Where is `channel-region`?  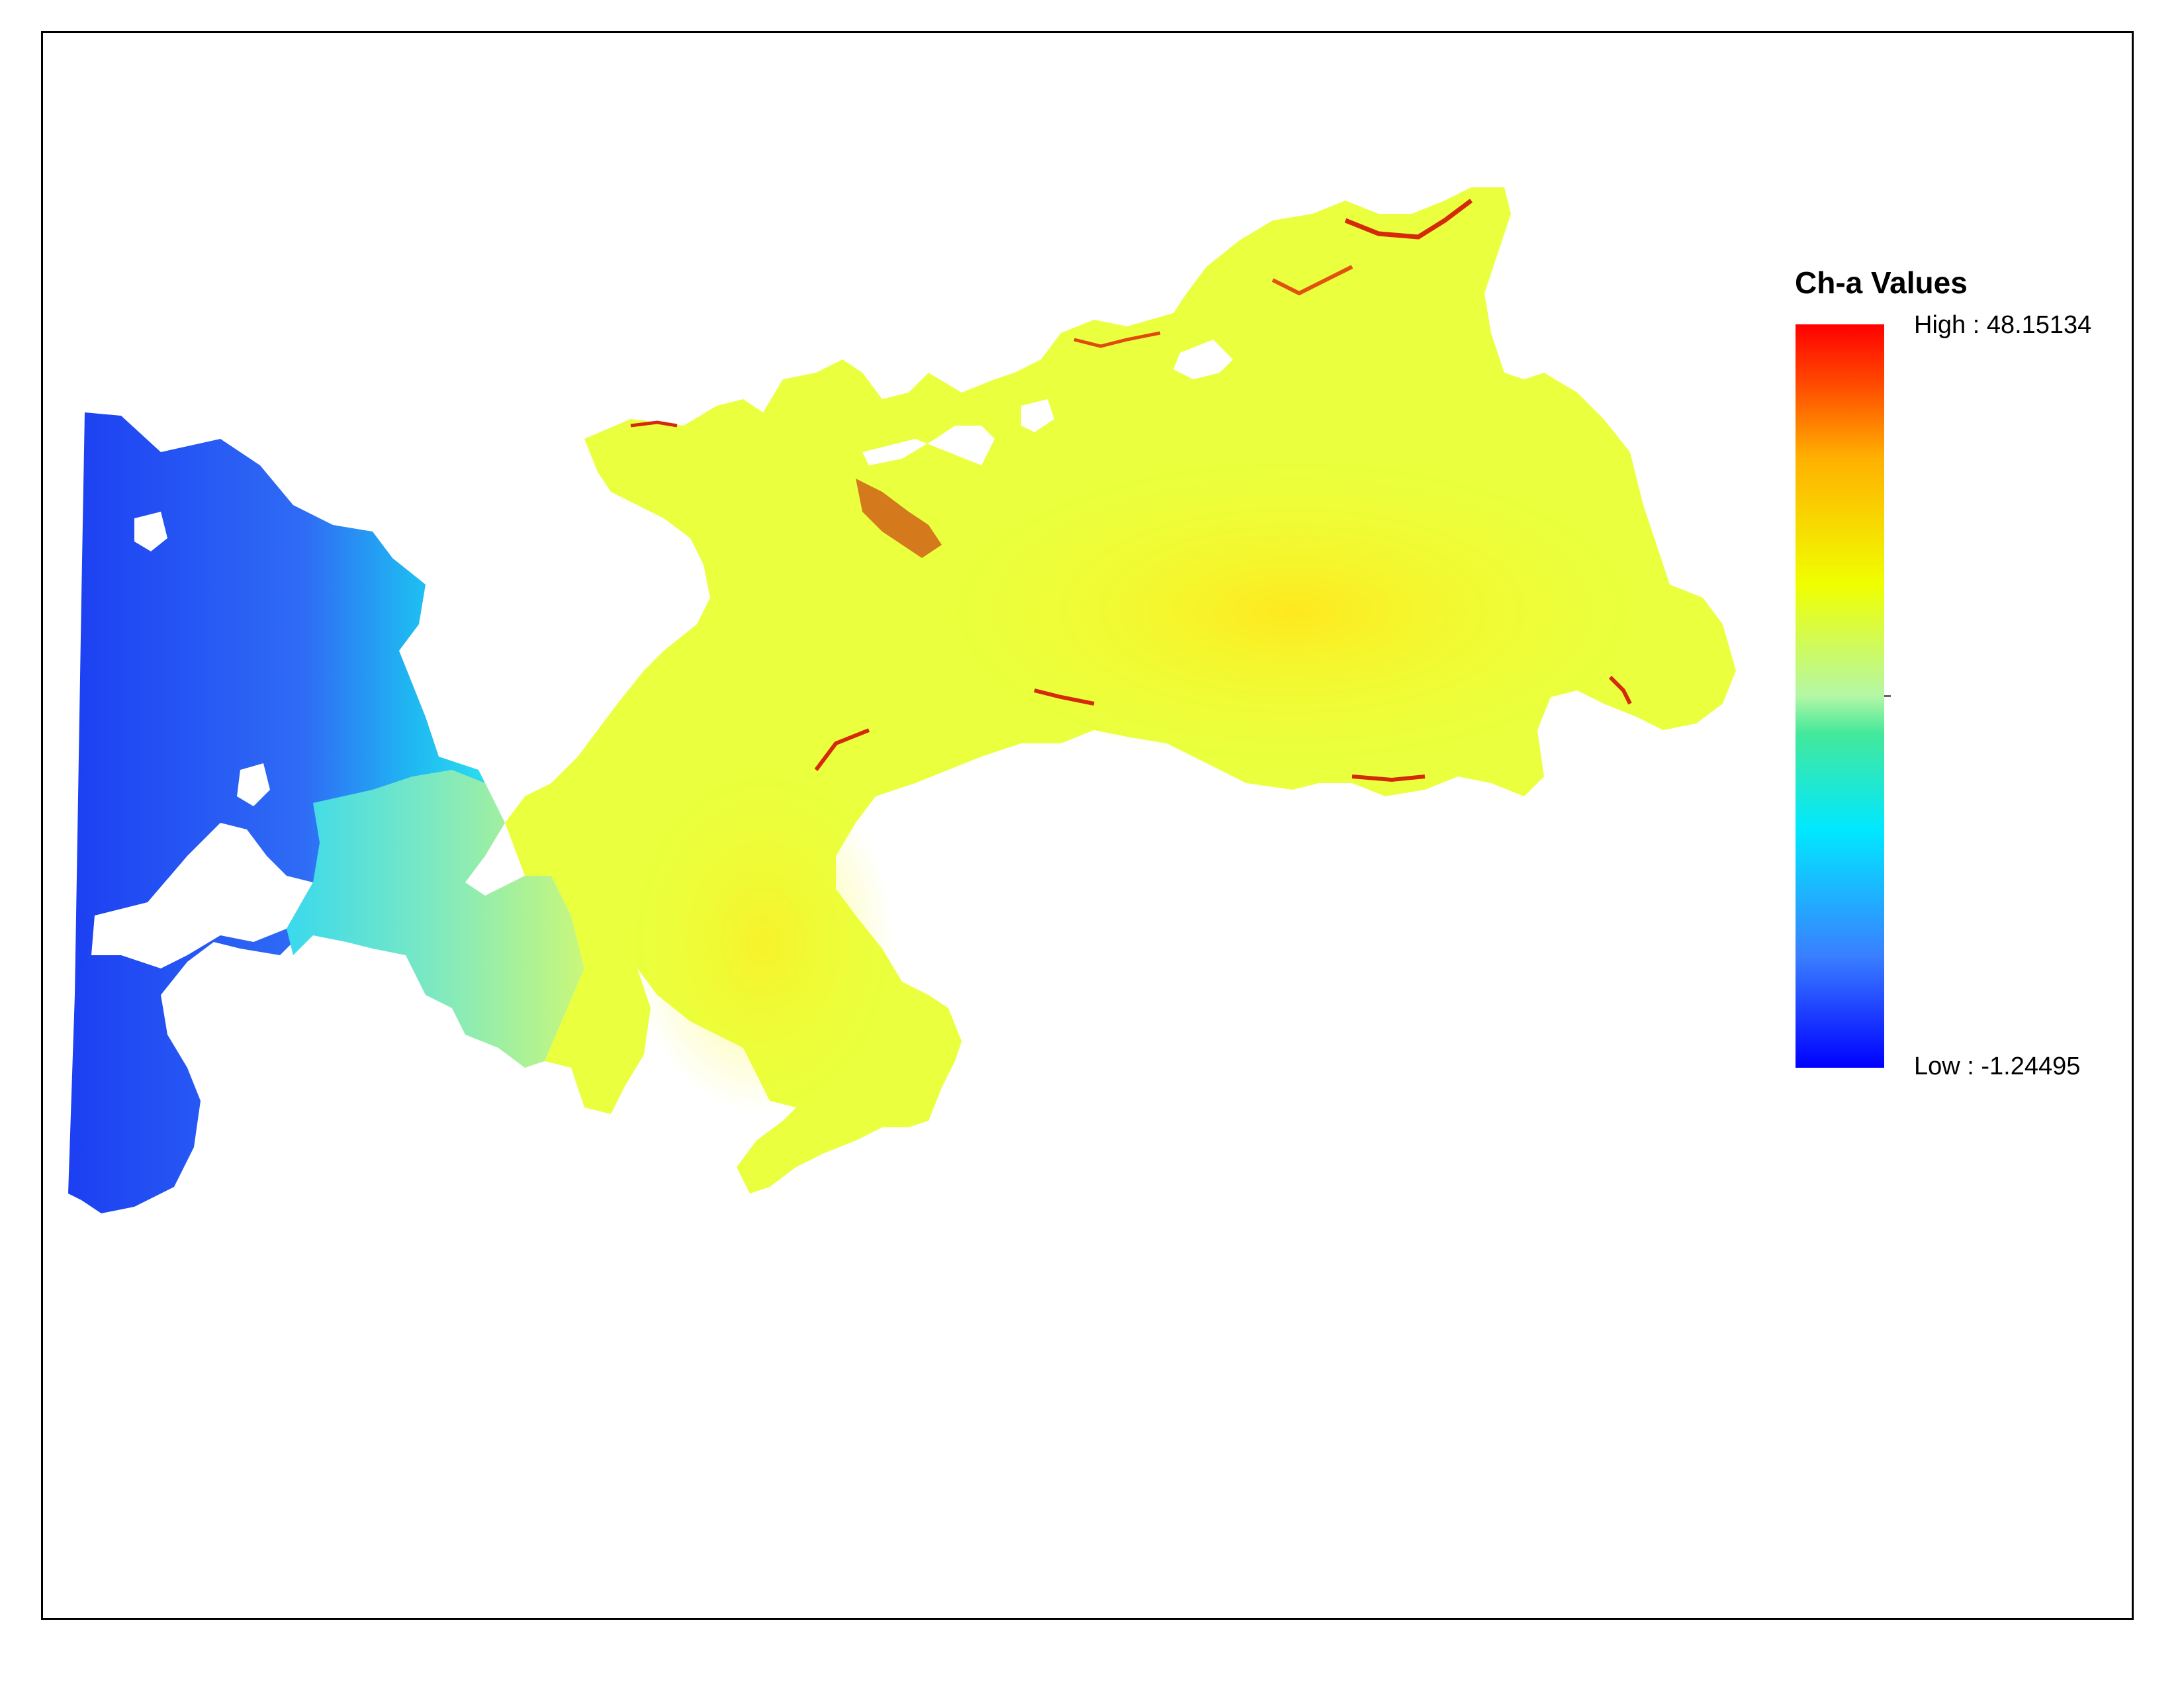 channel-region is located at coordinates (435, 919).